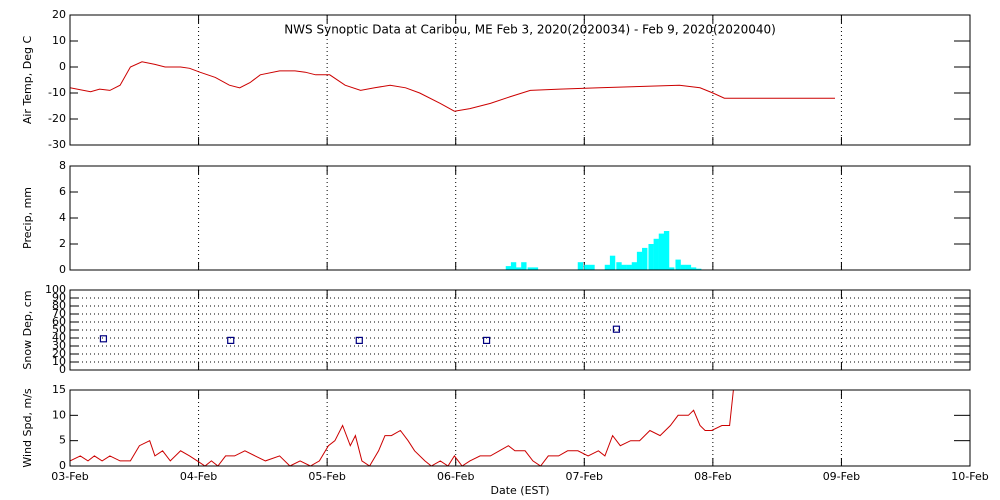 The width and height of the screenshot is (1000, 500). I want to click on y-axis-label: Air Temp, Deg C, so click(27, 80).